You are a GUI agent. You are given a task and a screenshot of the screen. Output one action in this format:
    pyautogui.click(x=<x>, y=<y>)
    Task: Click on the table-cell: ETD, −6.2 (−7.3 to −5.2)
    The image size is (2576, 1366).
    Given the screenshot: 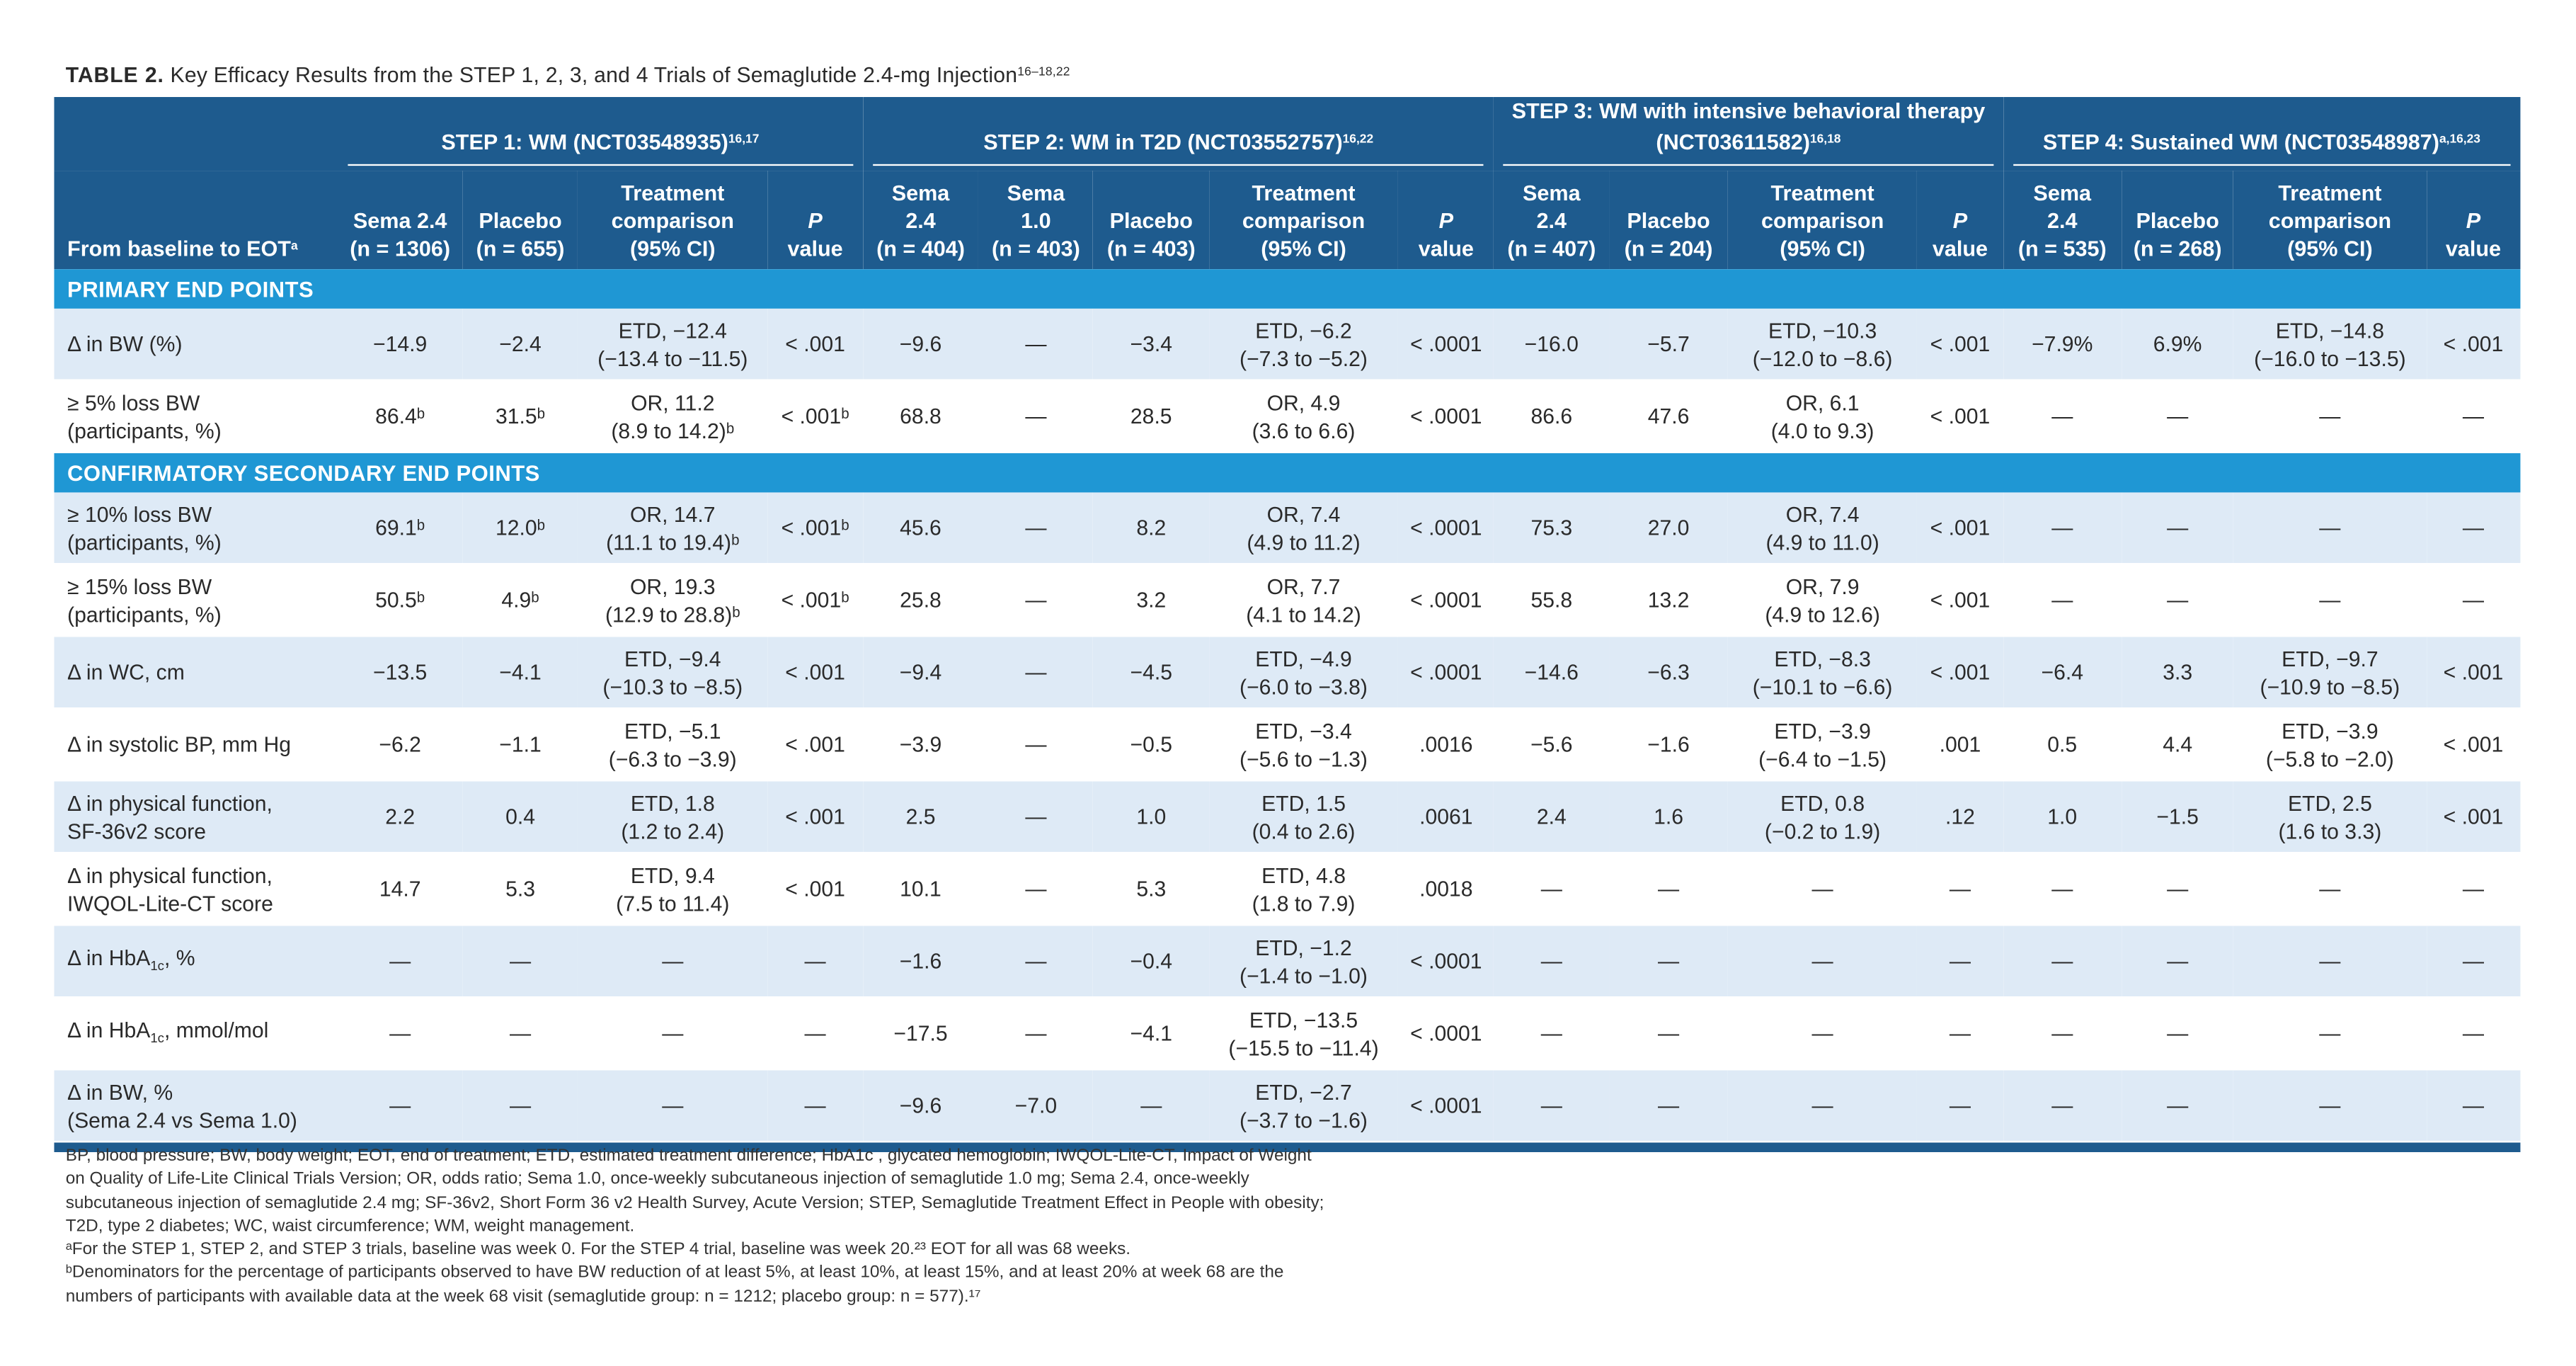 What is the action you would take?
    pyautogui.click(x=1303, y=344)
    